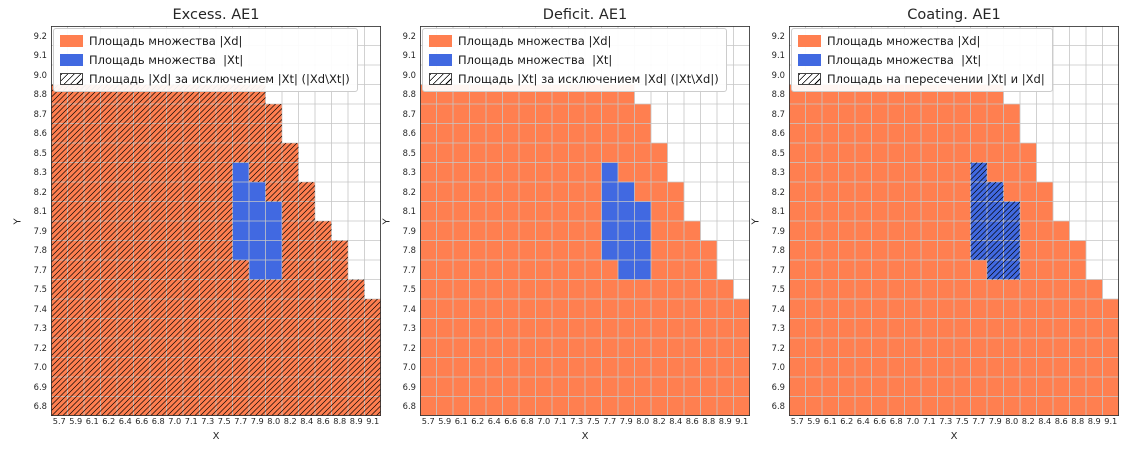 The image size is (1131, 453). What do you see at coordinates (216, 15) in the screenshot?
I see `panel-title: Excess. AE1` at bounding box center [216, 15].